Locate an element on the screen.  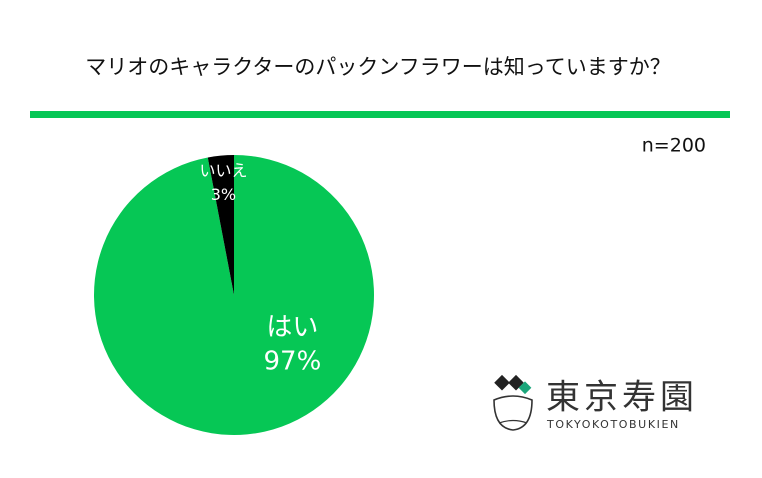
logo: 東京寿園 TOKYOKOTOBUKIEN is located at coordinates (595, 402).